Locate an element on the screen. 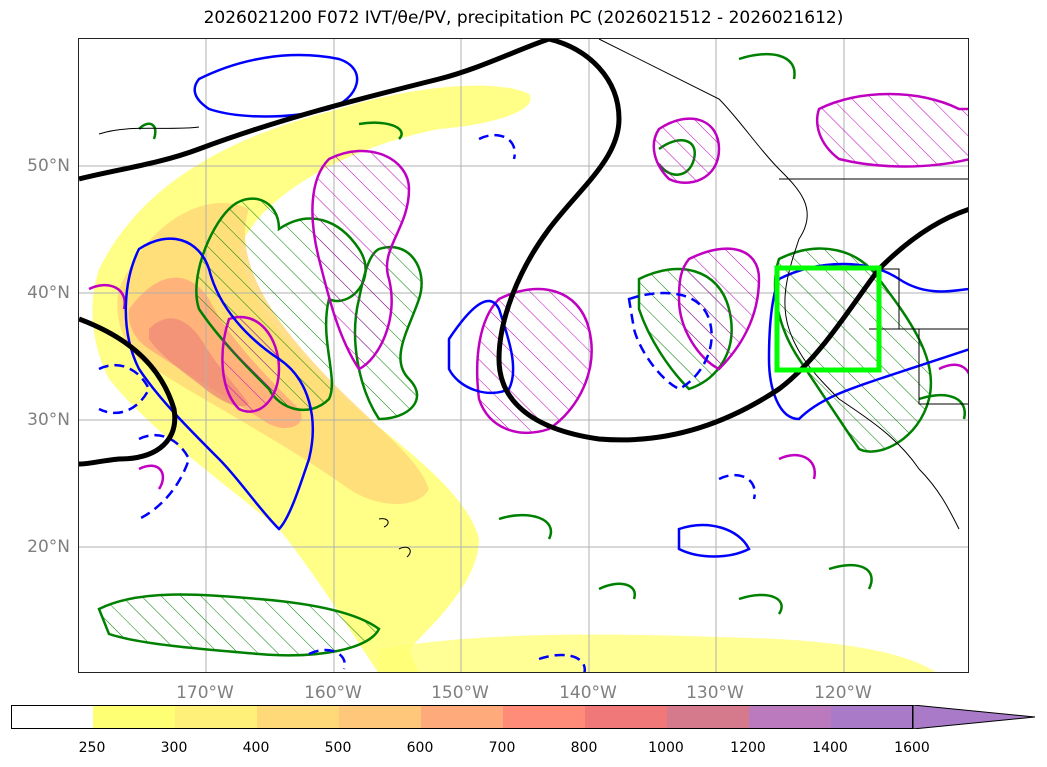  colorbar-tick-1200: 1200 is located at coordinates (748, 748).